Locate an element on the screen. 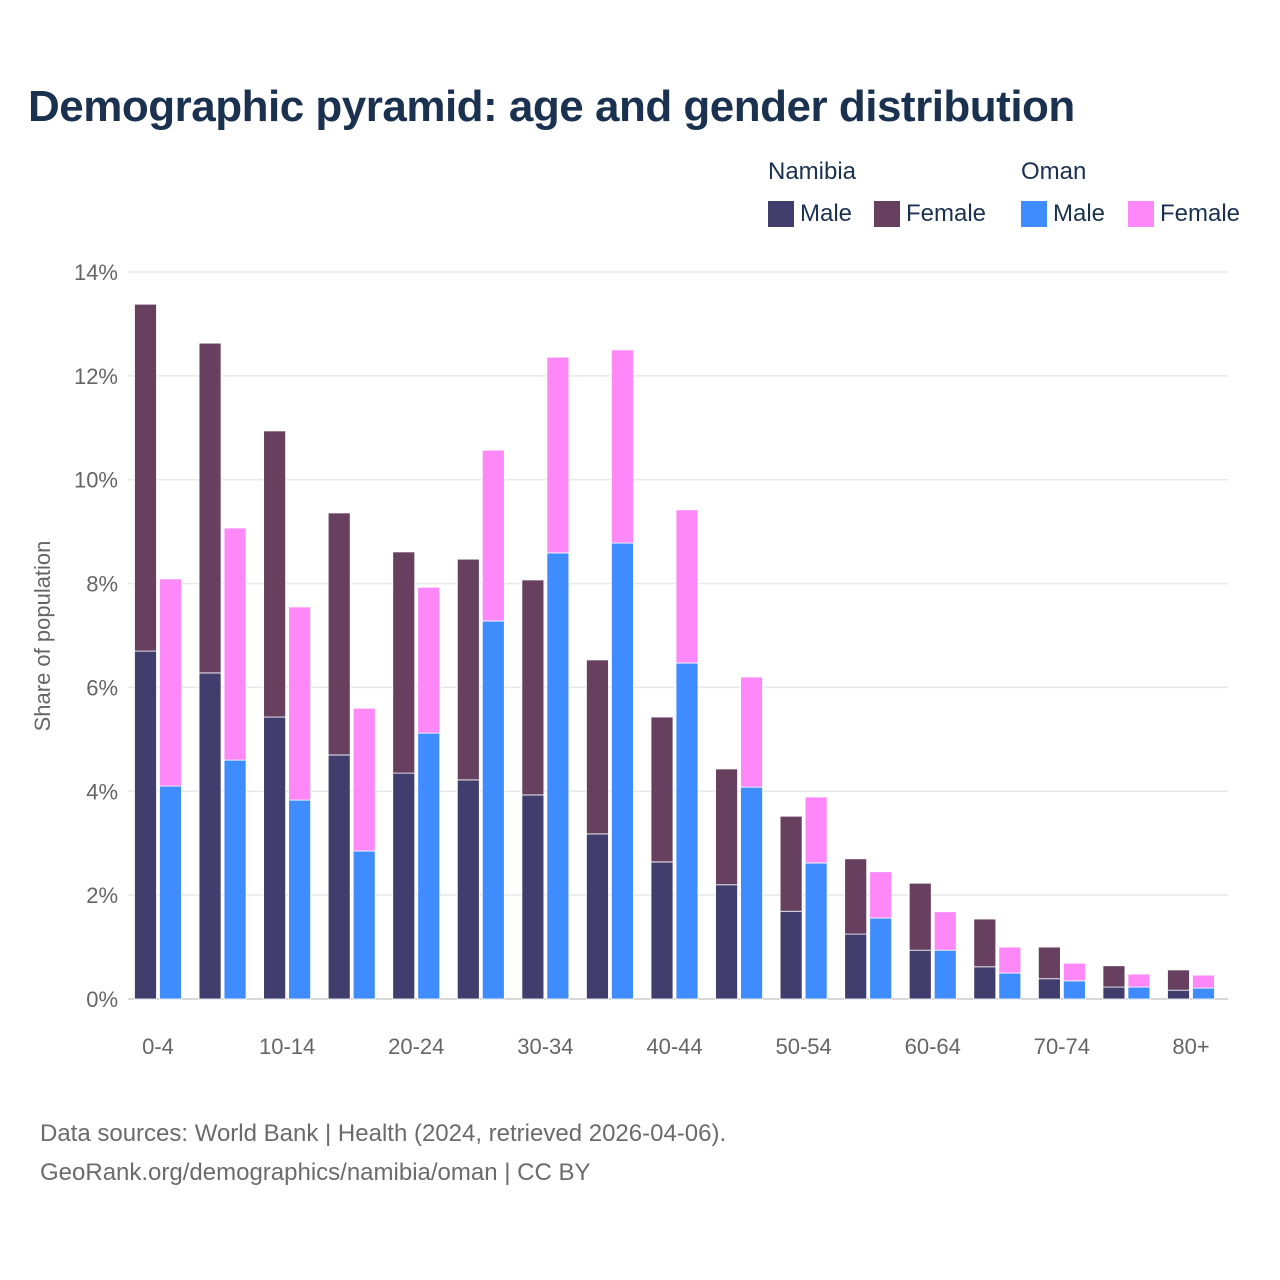  x-tick-label: 10-14 is located at coordinates (287, 1046).